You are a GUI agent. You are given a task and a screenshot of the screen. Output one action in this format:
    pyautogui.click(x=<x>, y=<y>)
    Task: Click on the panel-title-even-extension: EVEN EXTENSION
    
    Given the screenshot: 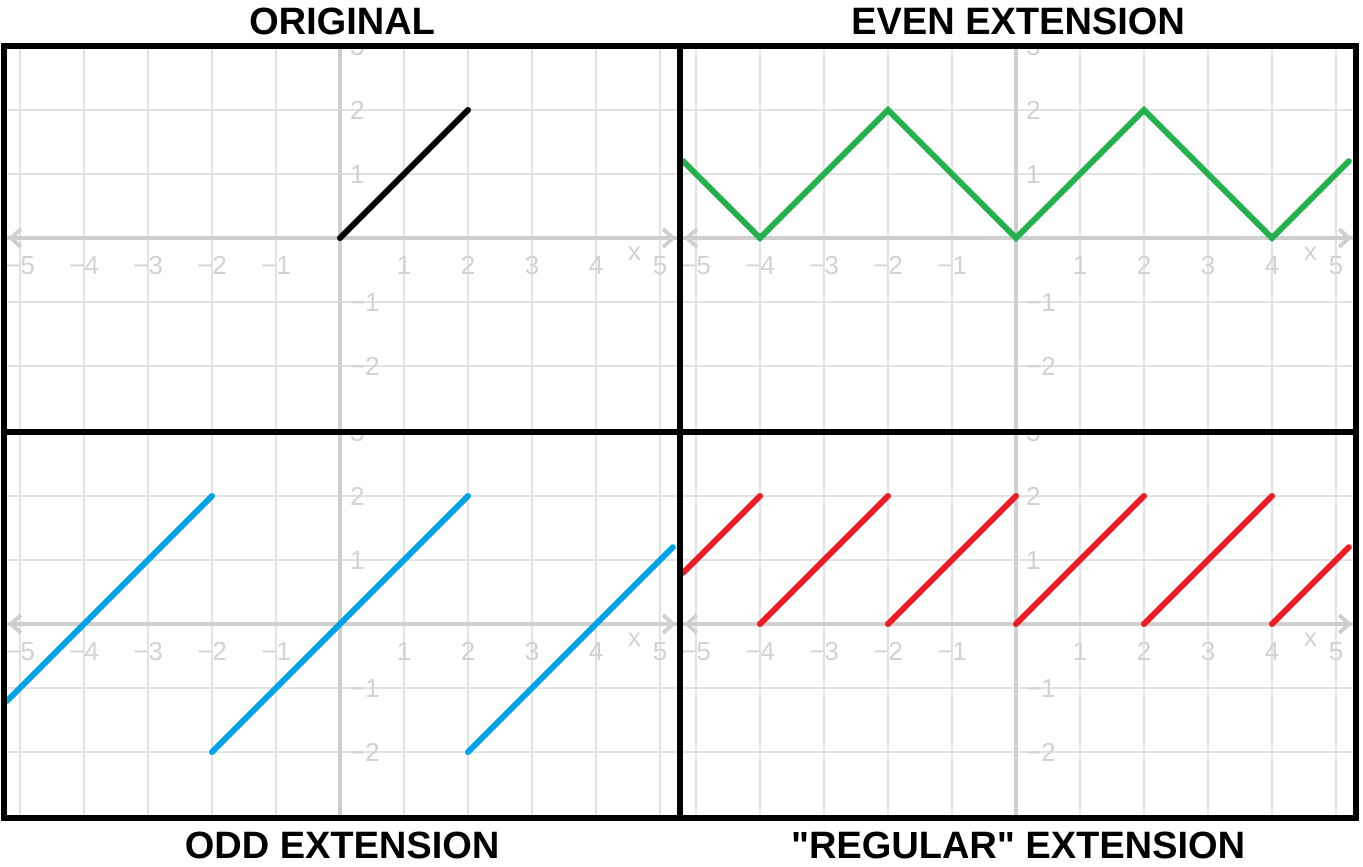 What is the action you would take?
    pyautogui.click(x=1018, y=22)
    